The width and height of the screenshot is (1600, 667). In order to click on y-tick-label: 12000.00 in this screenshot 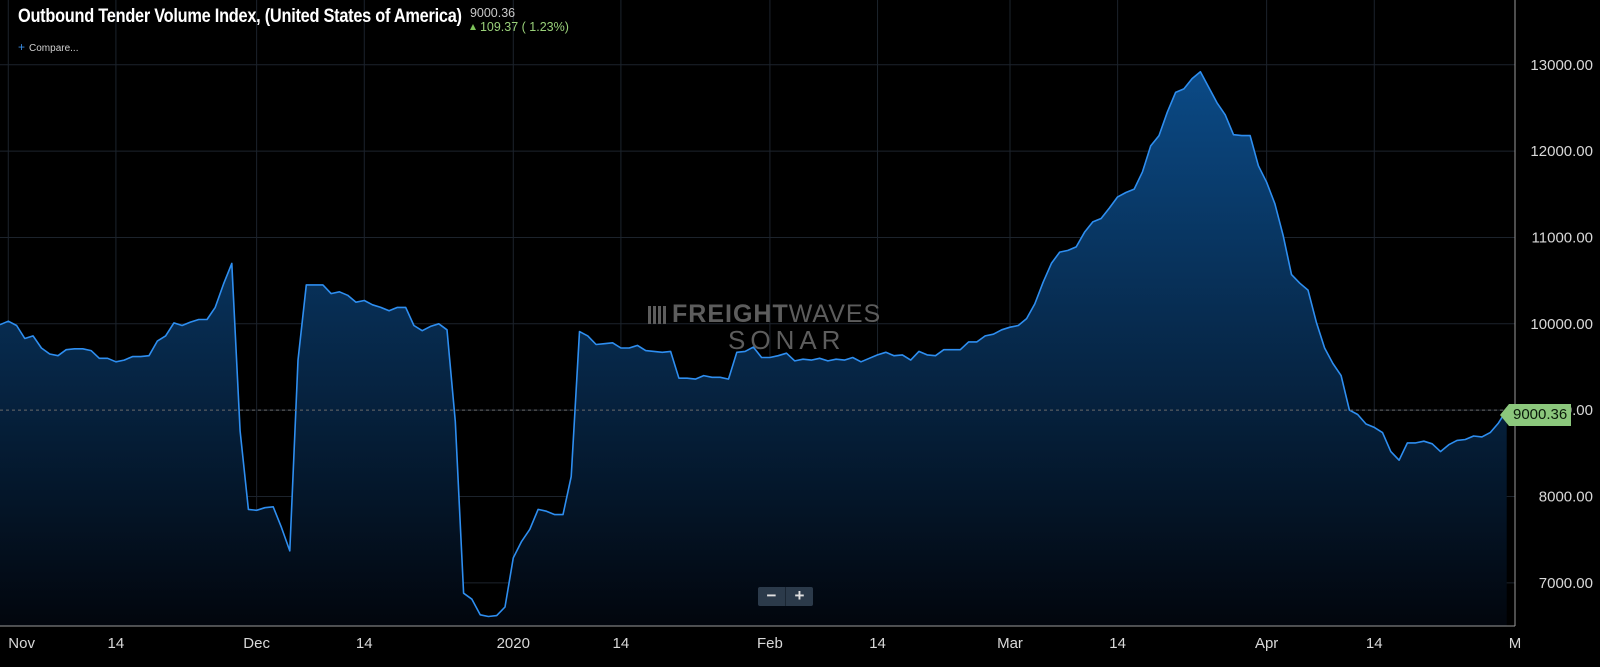, I will do `click(1561, 151)`.